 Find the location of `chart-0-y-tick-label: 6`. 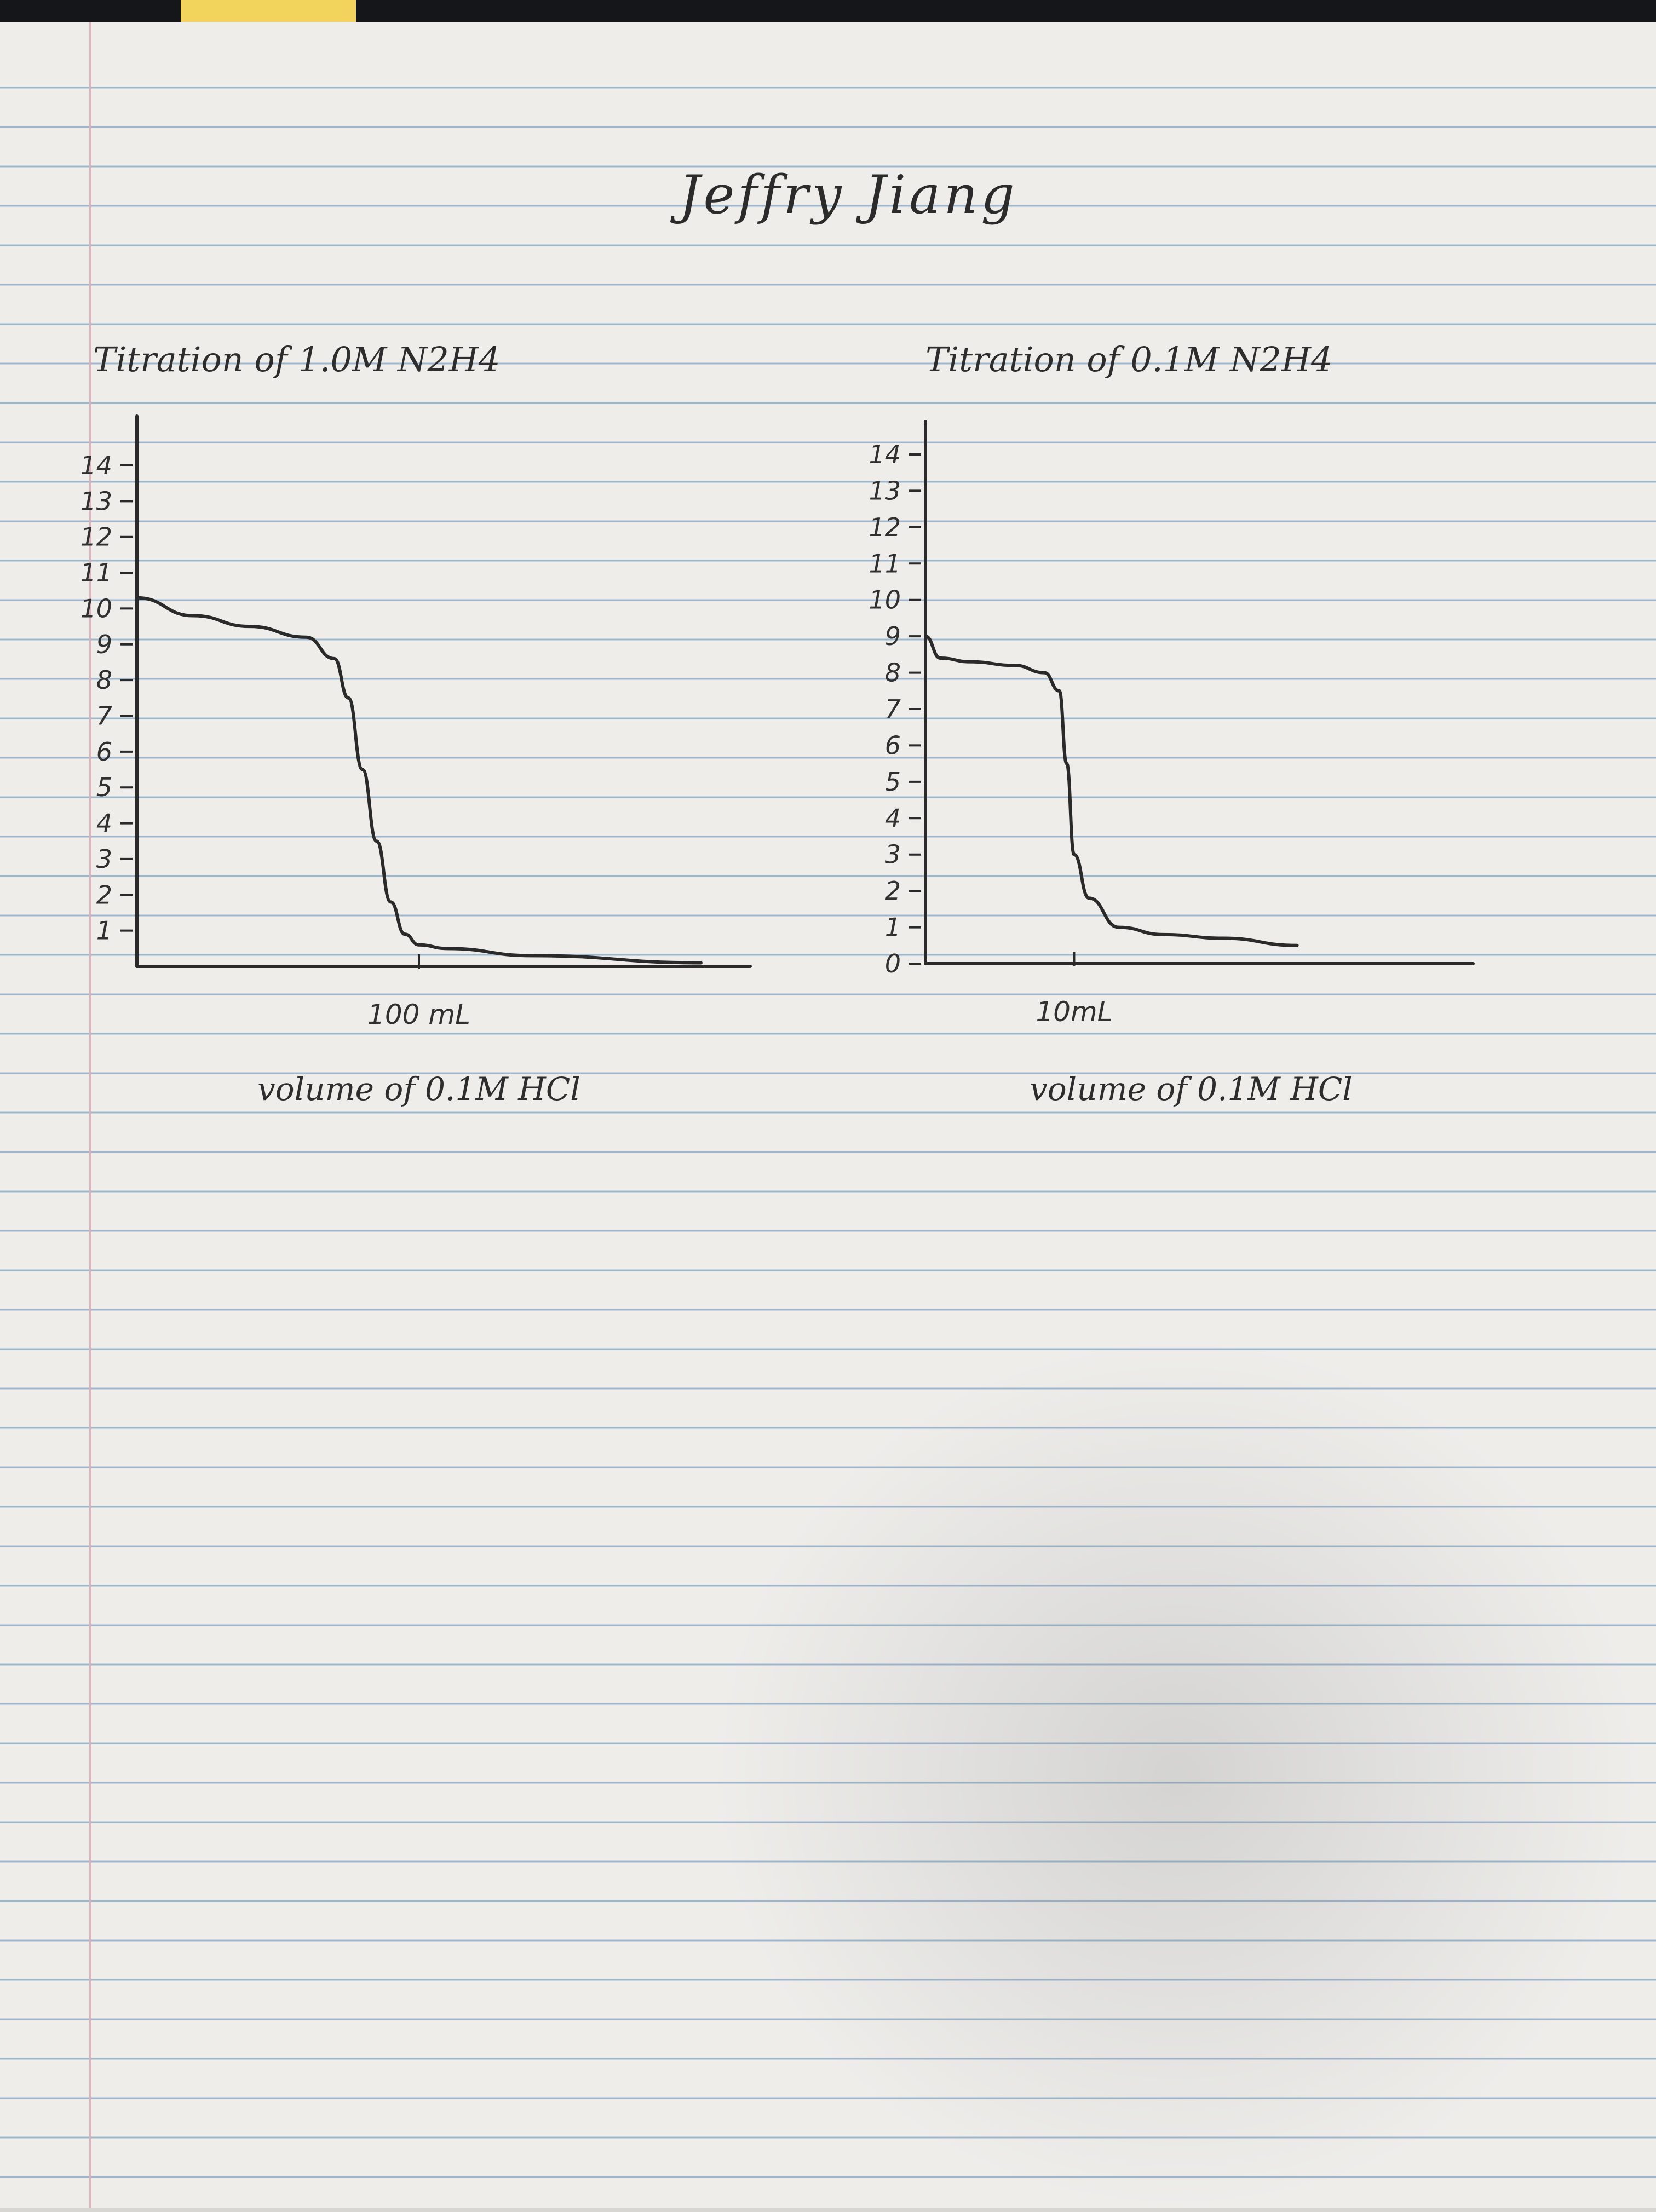

chart-0-y-tick-label: 6 is located at coordinates (104, 752).